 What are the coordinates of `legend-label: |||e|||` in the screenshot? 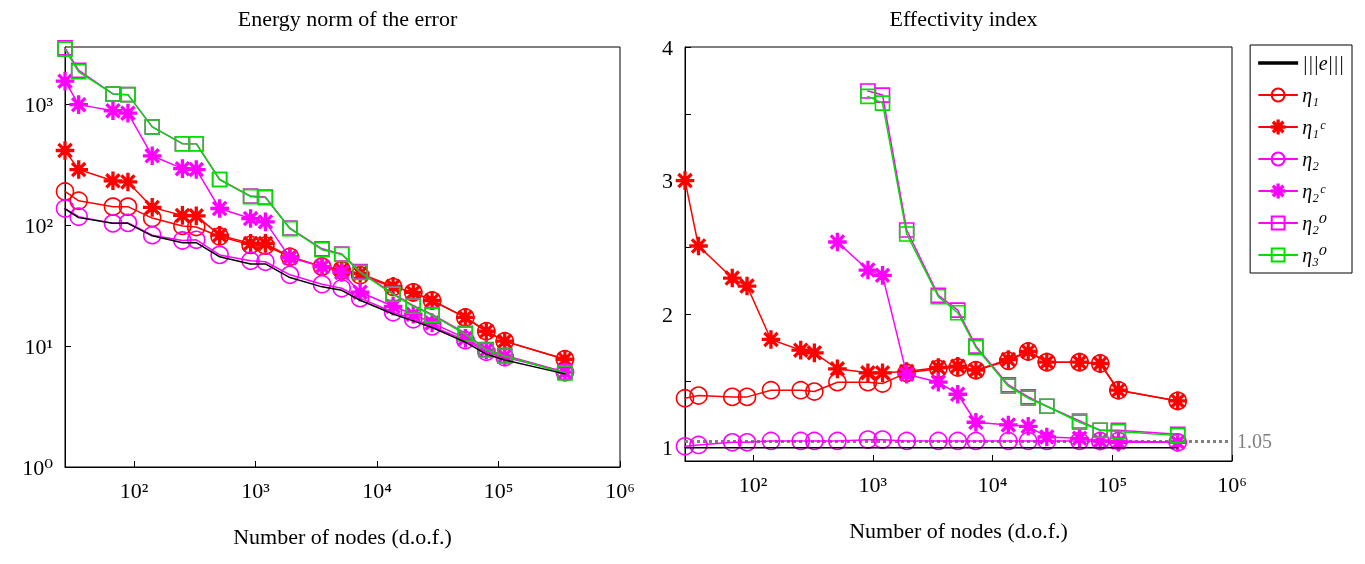 It's located at (1323, 63).